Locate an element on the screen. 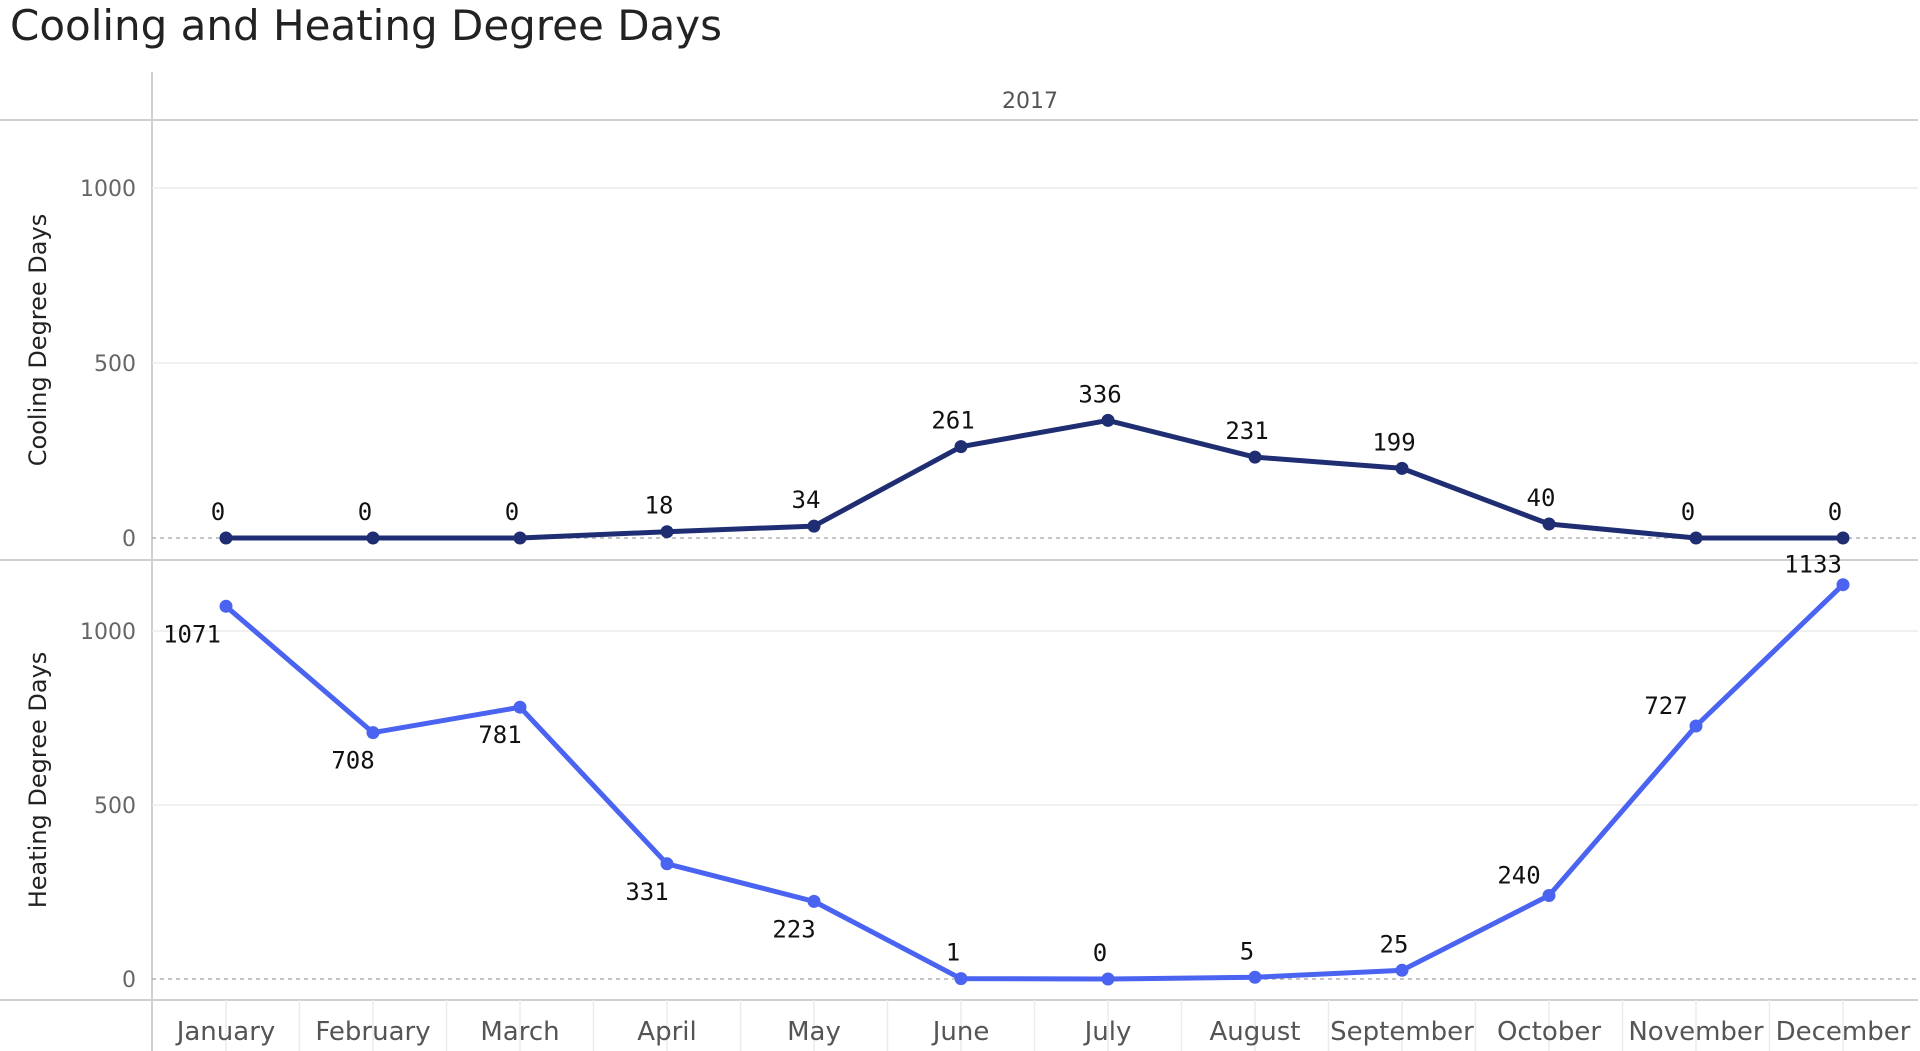 This screenshot has height=1051, width=1920. x-tick-label: January is located at coordinates (225, 1032).